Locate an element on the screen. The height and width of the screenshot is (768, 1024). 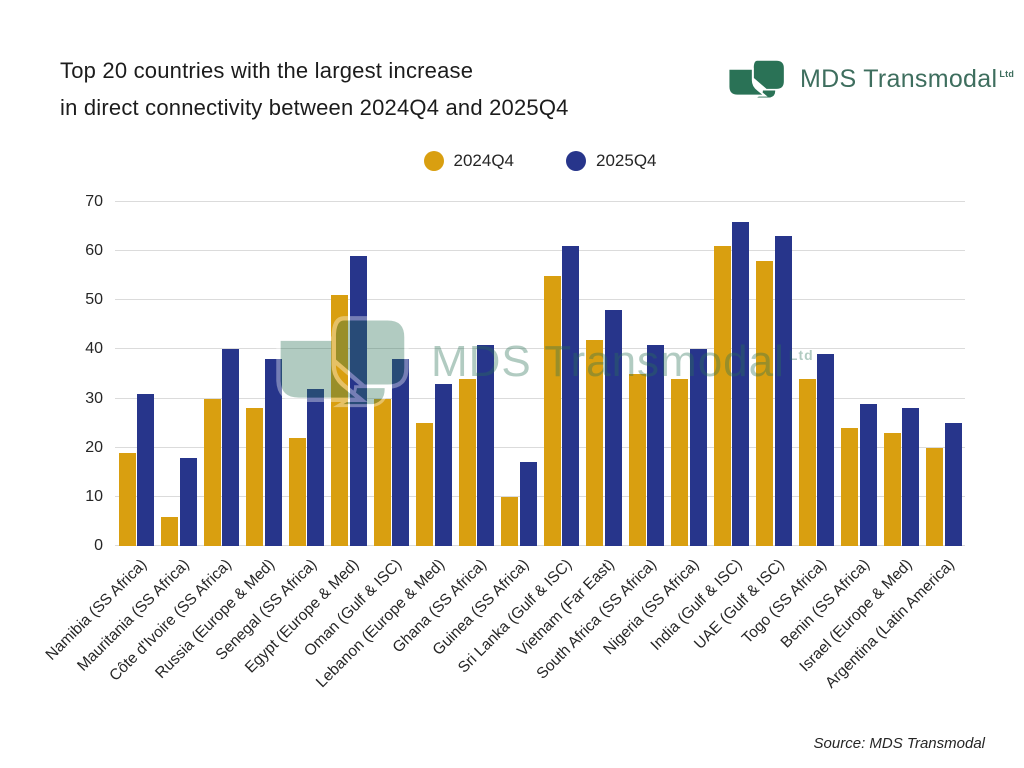
legend-marker-2024q4 is located at coordinates (433, 161).